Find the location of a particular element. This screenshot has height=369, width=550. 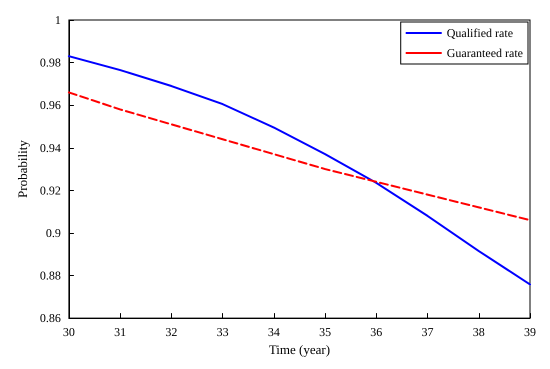

legend-label: Guaranteed rate is located at coordinates (485, 53).